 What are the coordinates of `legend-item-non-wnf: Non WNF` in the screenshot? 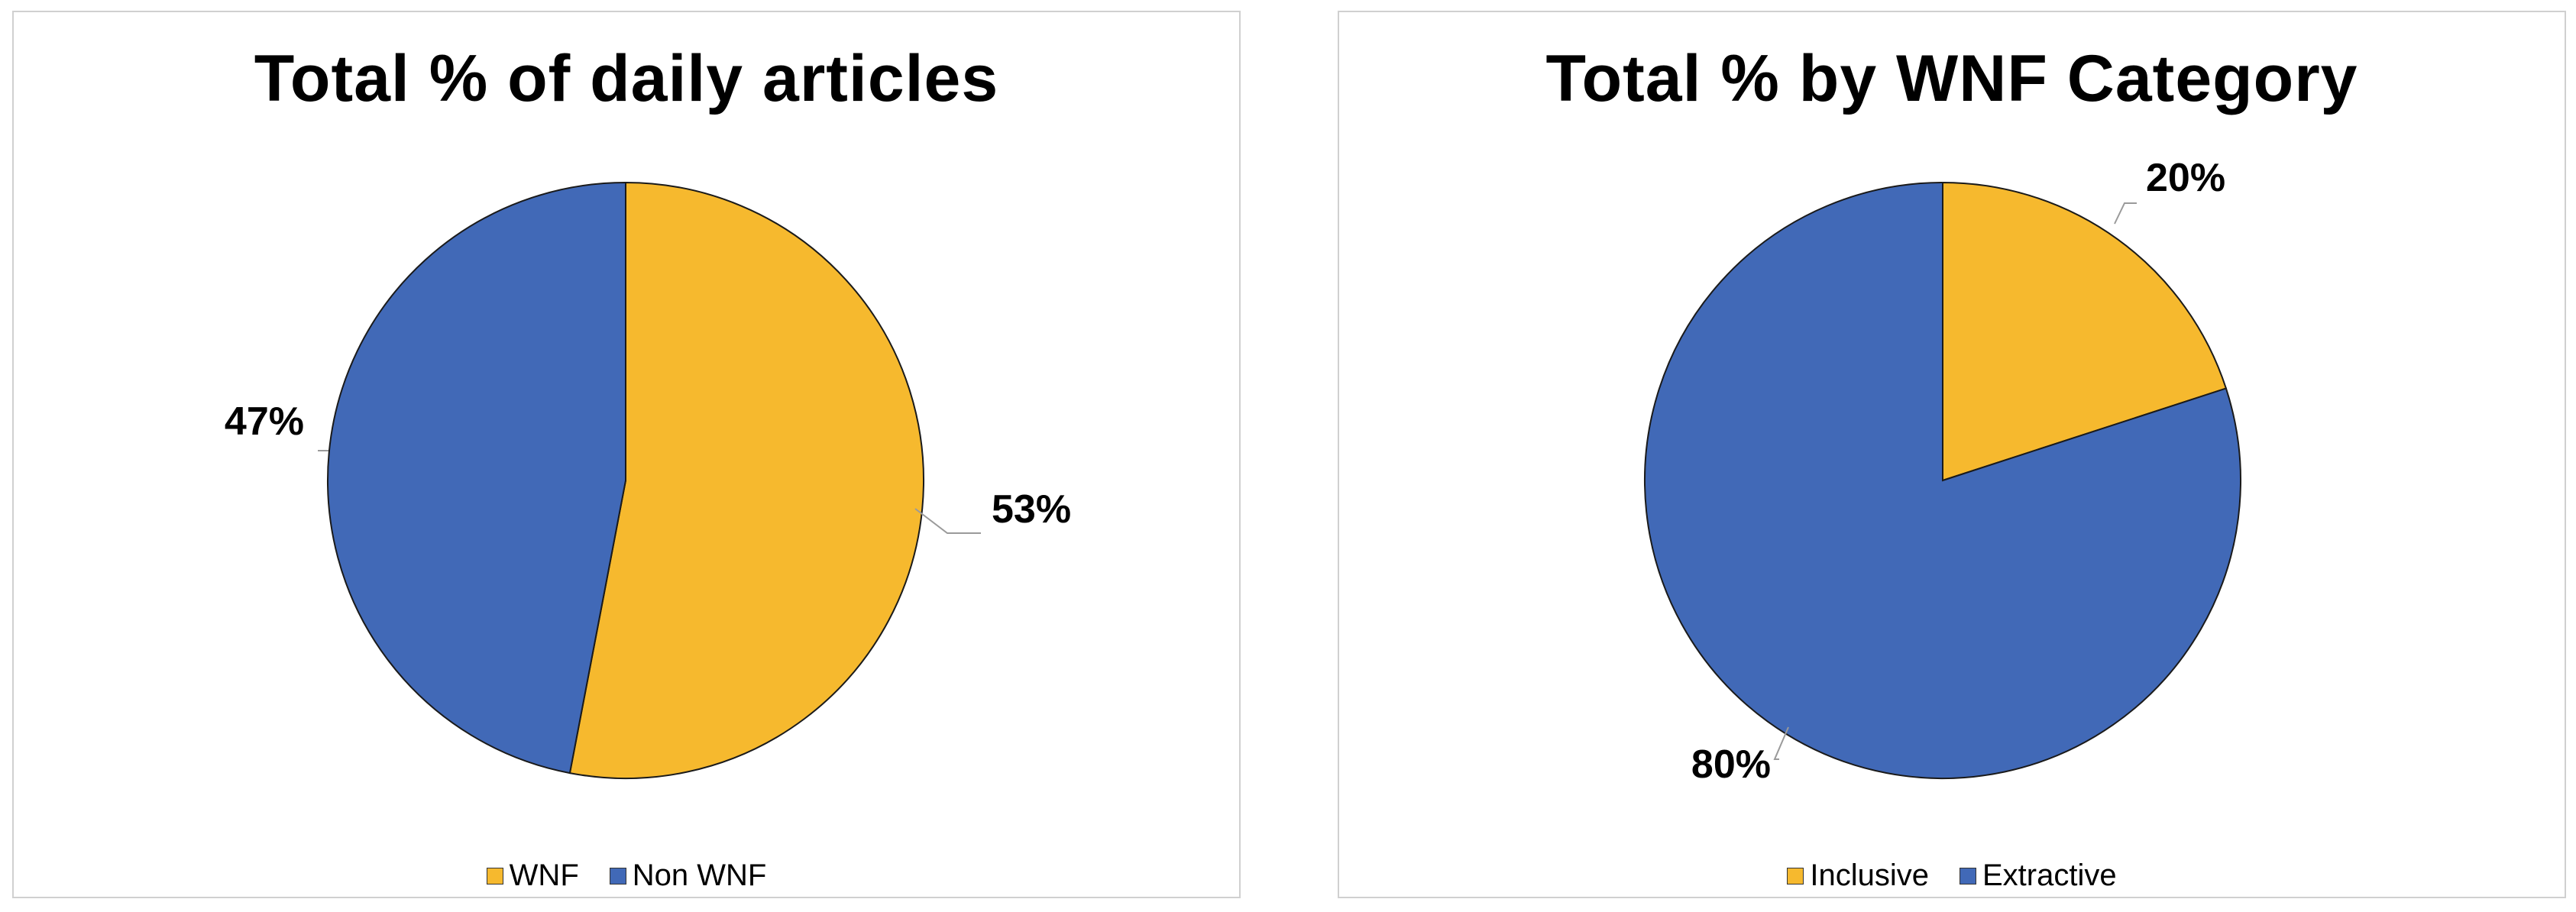 It's located at (688, 876).